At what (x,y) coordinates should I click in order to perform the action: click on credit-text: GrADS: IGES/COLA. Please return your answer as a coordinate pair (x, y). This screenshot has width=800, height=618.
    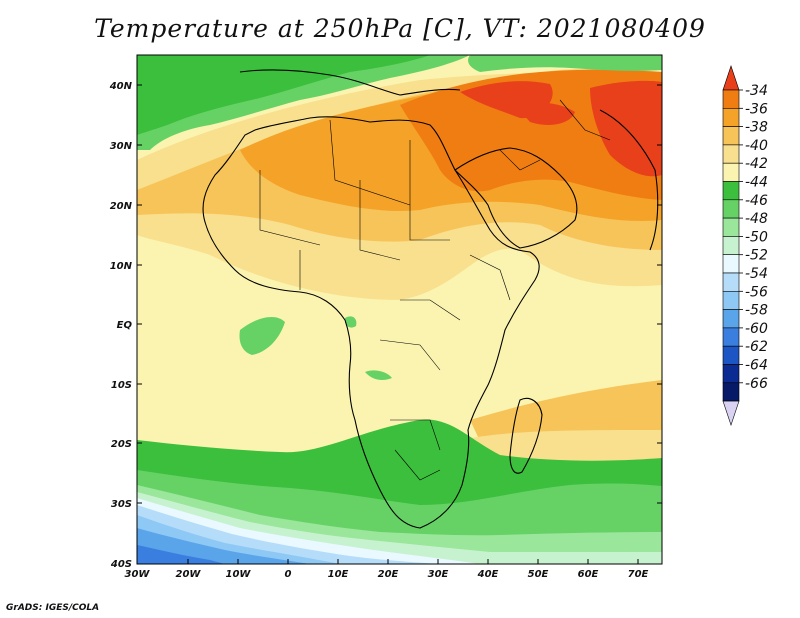
    Looking at the image, I should click on (53, 608).